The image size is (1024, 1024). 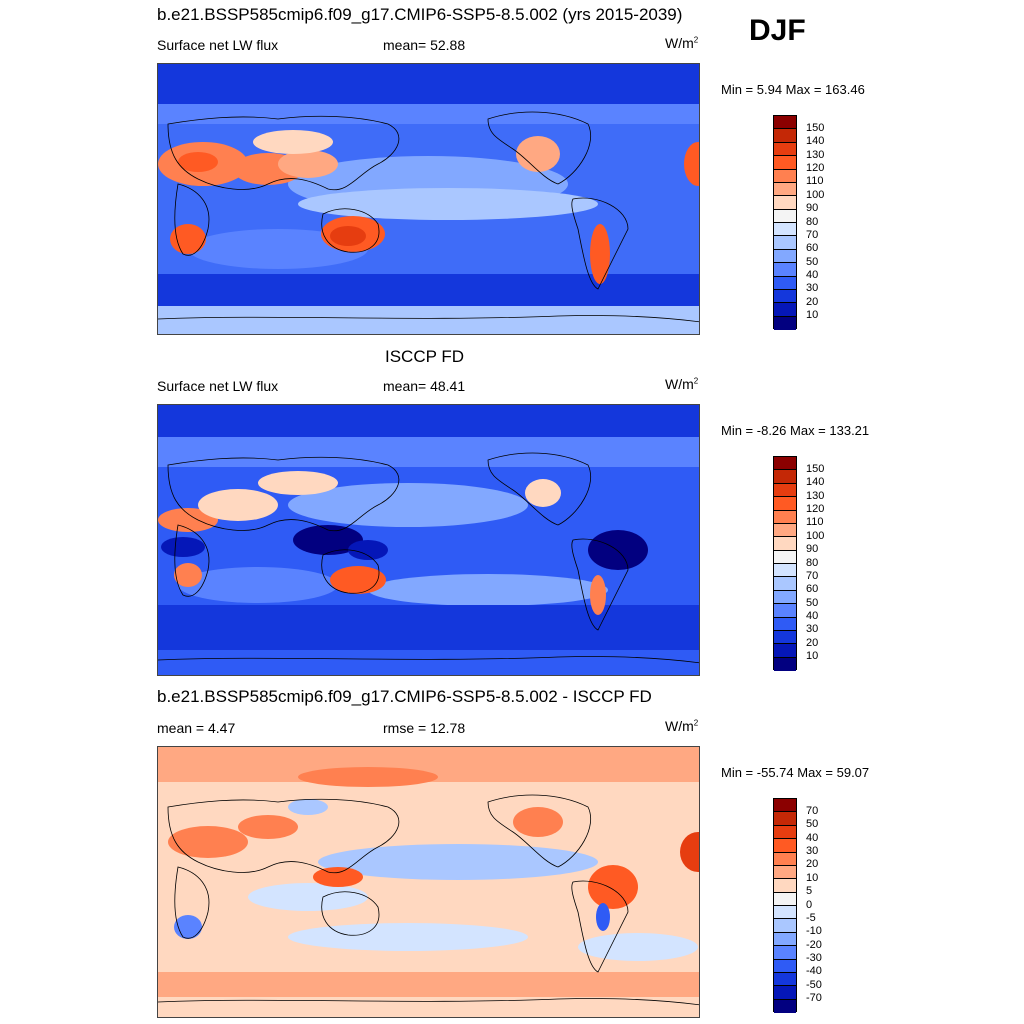 What do you see at coordinates (218, 386) in the screenshot?
I see `panel-2-variable-label: Surface net LW flux` at bounding box center [218, 386].